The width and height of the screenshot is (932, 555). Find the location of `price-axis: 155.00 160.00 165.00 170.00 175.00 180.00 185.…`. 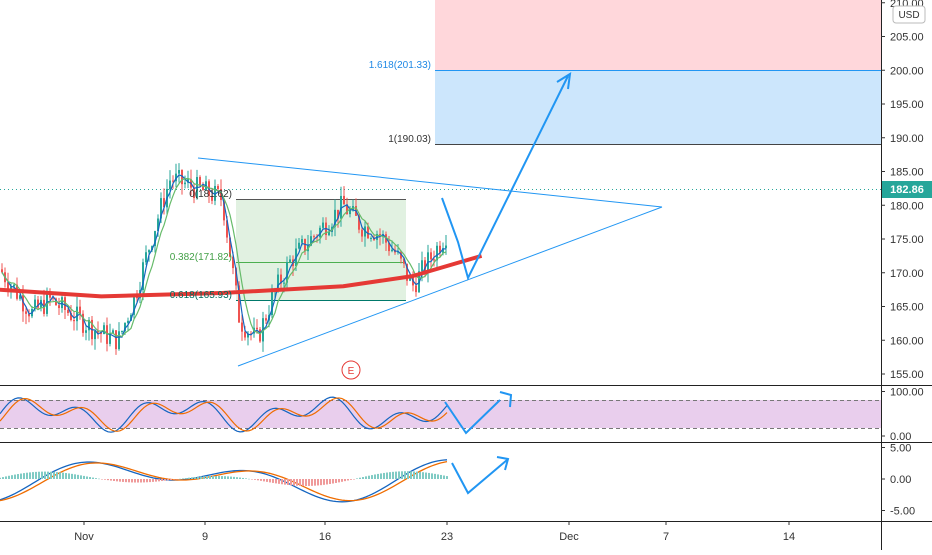

price-axis: 155.00 160.00 165.00 170.00 175.00 180.00 185.… is located at coordinates (902, 190).